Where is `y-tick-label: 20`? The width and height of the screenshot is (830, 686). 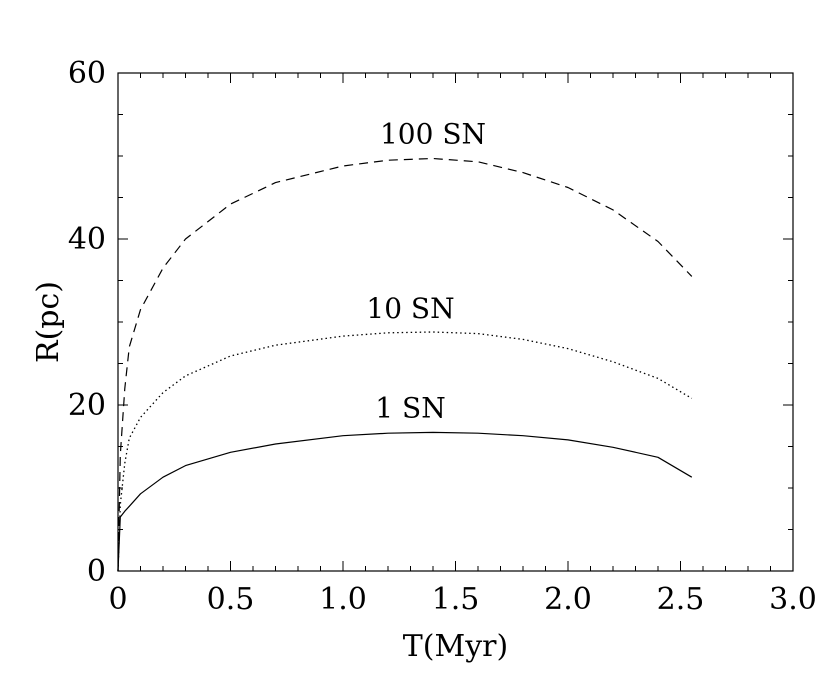
y-tick-label: 20 is located at coordinates (87, 405).